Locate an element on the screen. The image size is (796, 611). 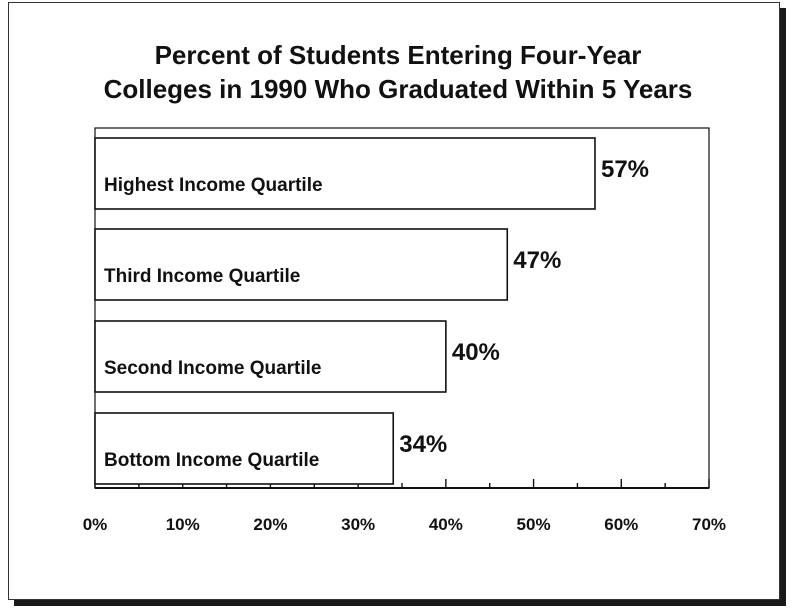
bar-value-label: 40% is located at coordinates (476, 352).